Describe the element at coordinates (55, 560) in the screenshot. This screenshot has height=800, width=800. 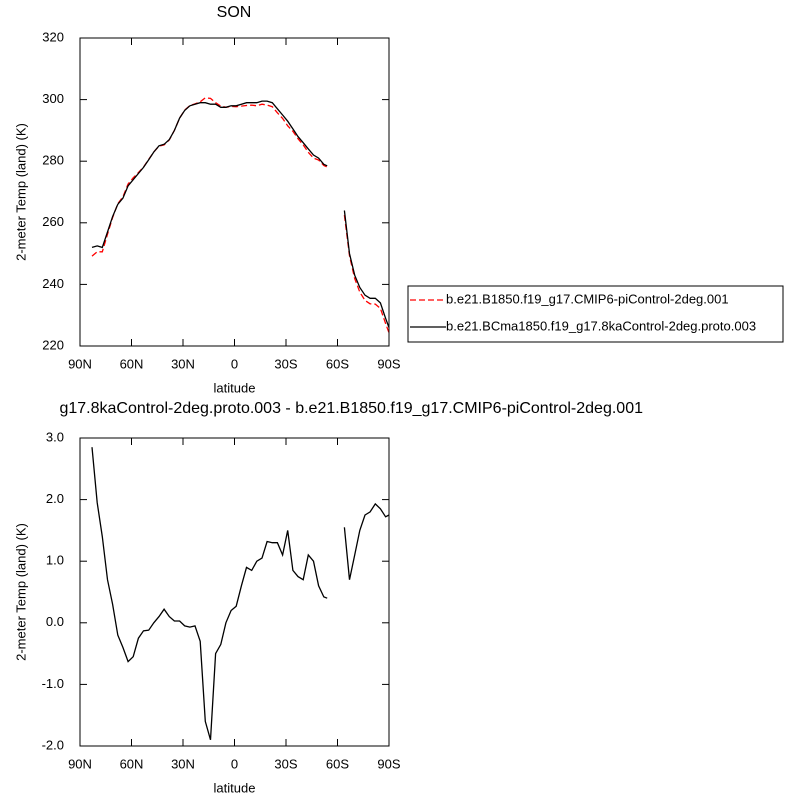
I see `y-tick-label: 1.0` at that location.